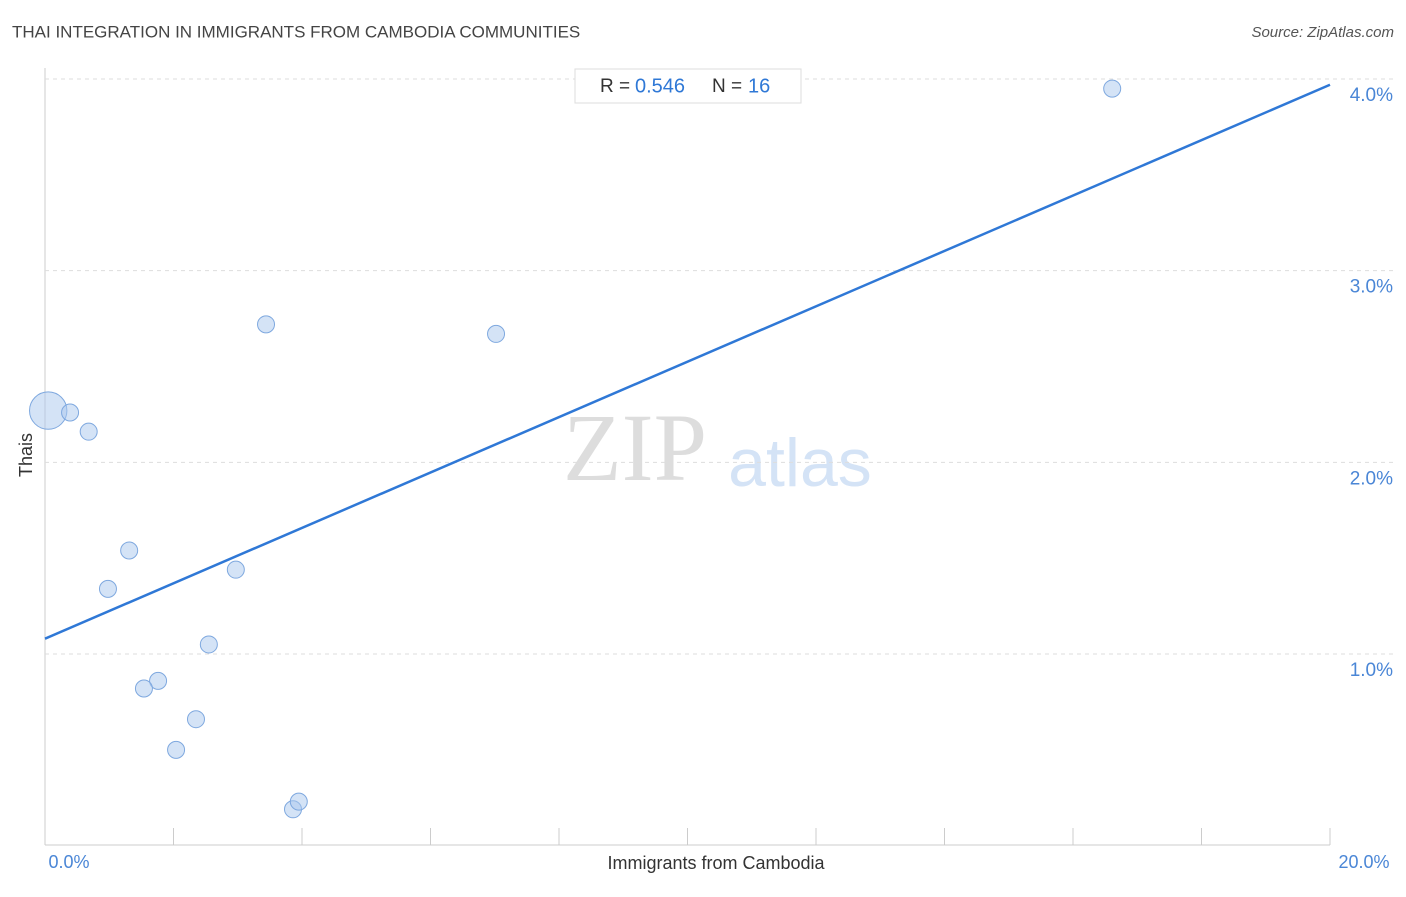 The width and height of the screenshot is (1406, 897). I want to click on n-label: N =, so click(727, 86).